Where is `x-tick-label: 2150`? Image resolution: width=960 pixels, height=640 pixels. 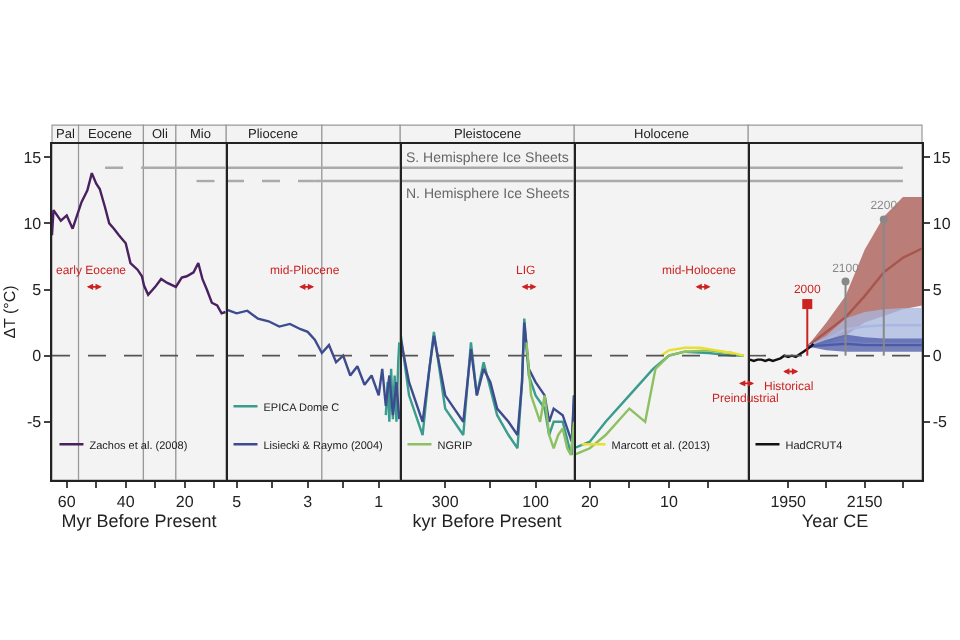 x-tick-label: 2150 is located at coordinates (865, 501).